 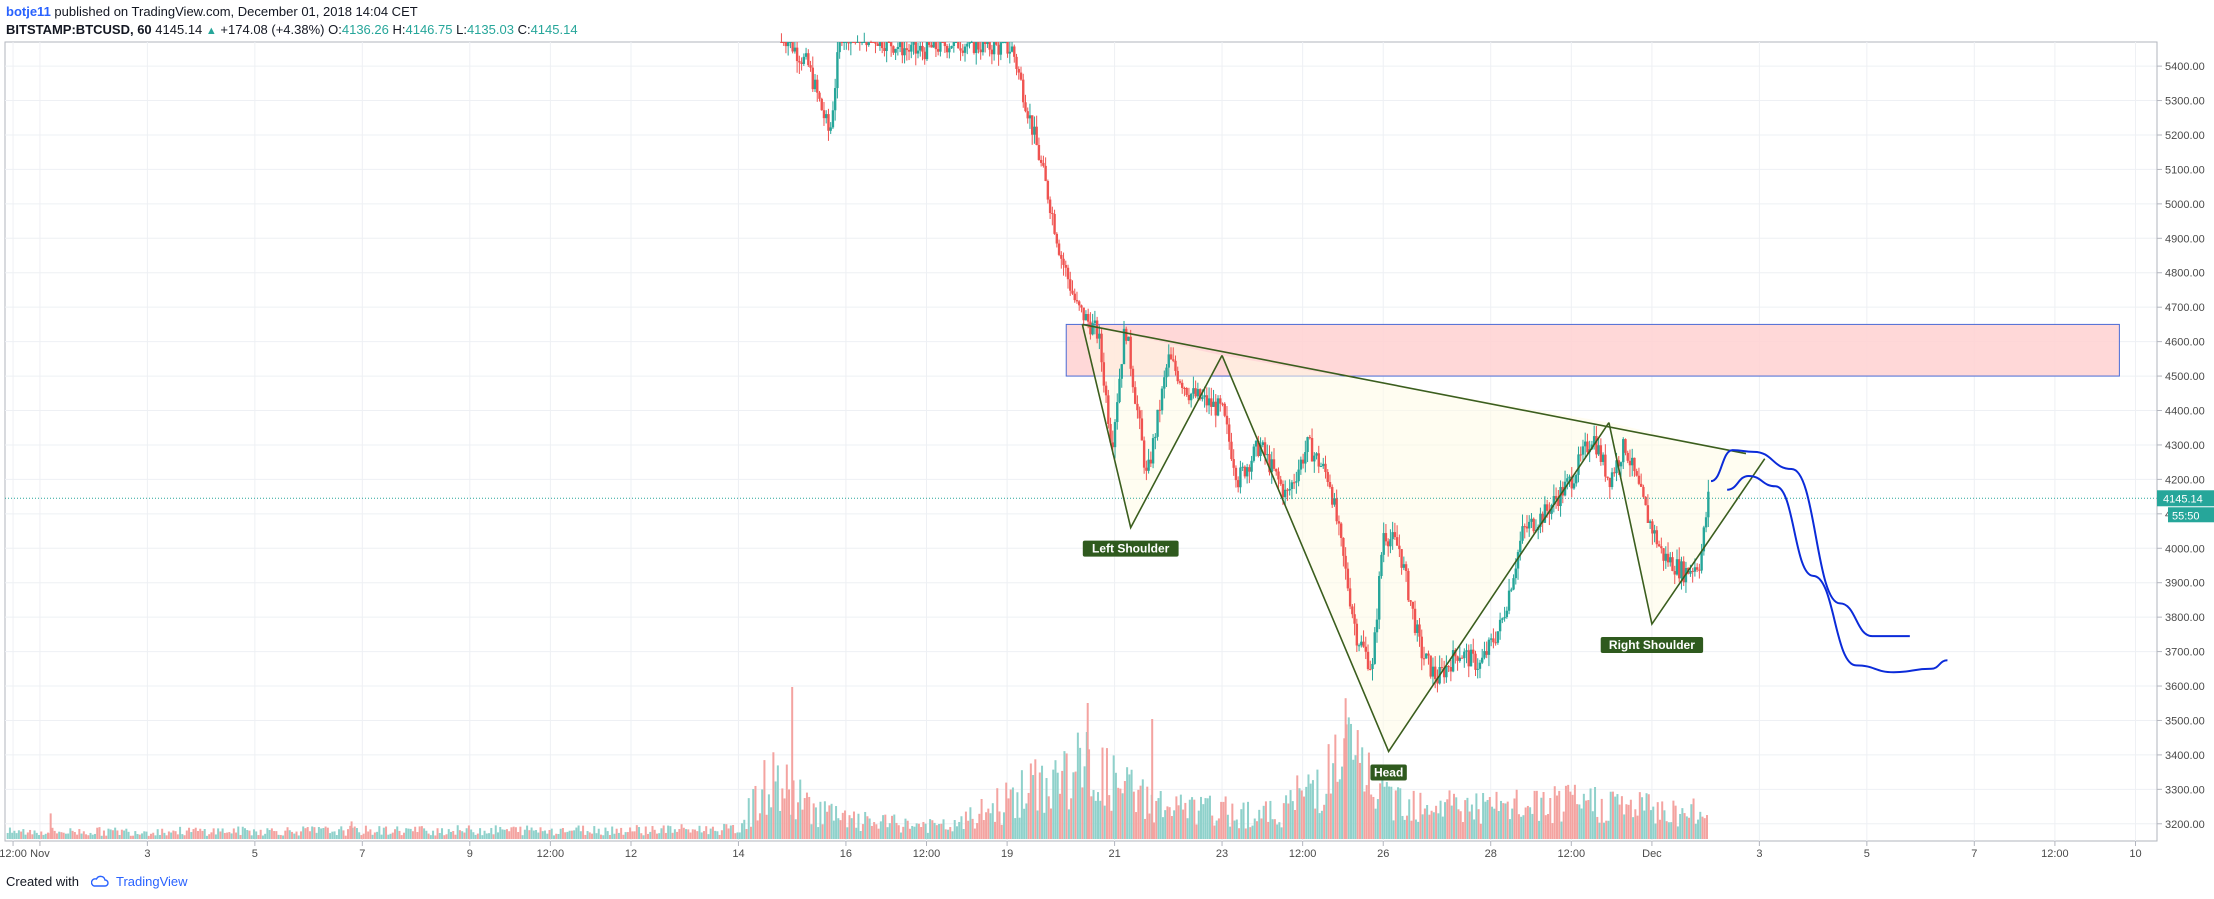 I want to click on low-value: 4135.03, so click(x=490, y=29).